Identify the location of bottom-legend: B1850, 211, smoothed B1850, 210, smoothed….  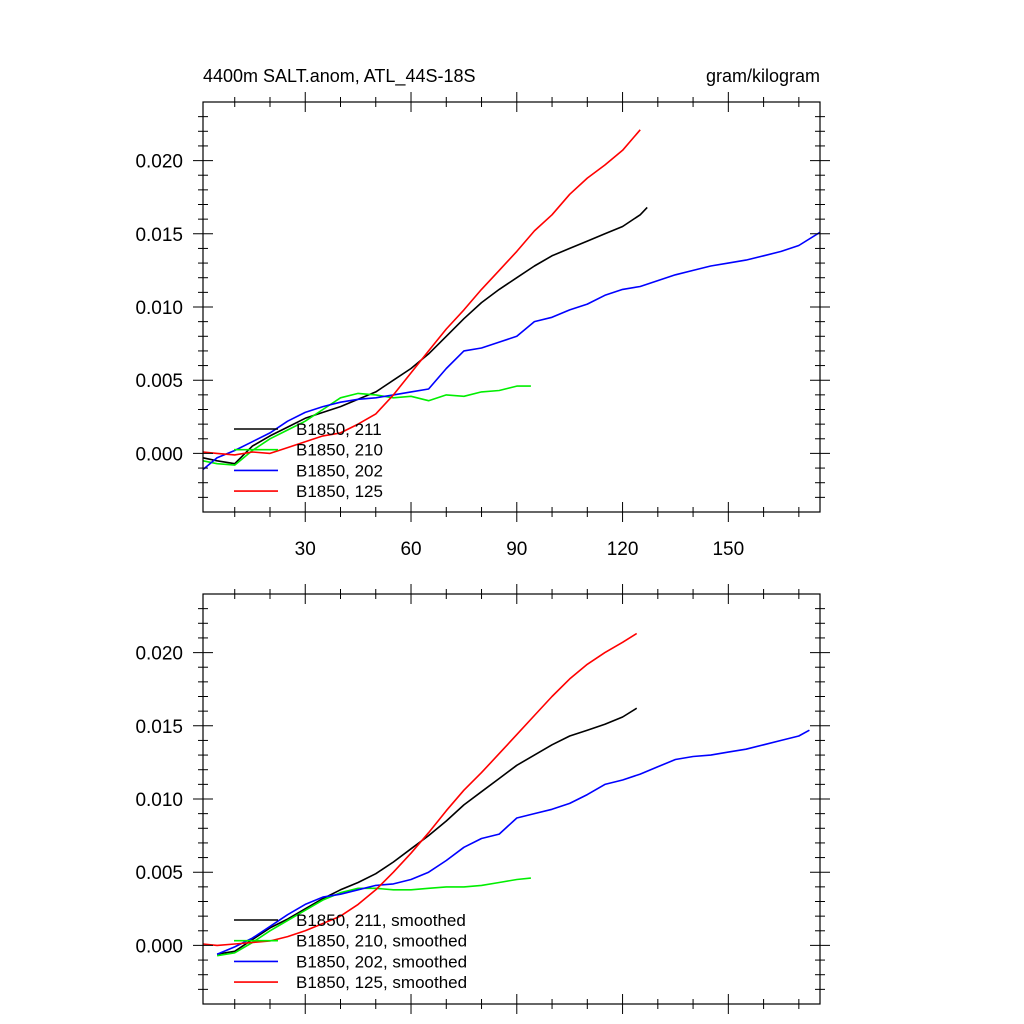
(350, 951).